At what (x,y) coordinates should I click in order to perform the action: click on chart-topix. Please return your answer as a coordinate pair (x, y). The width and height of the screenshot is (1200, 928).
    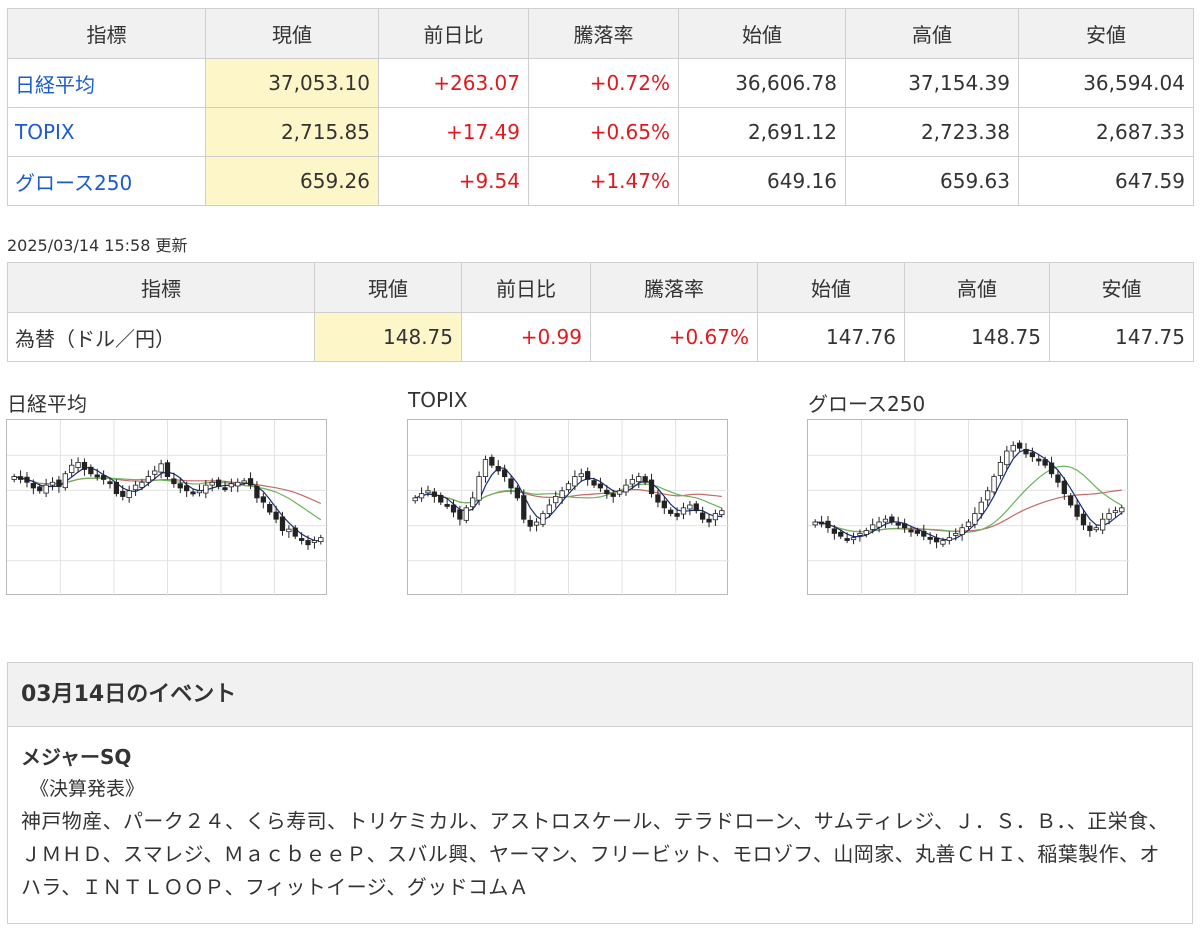
    Looking at the image, I should click on (568, 507).